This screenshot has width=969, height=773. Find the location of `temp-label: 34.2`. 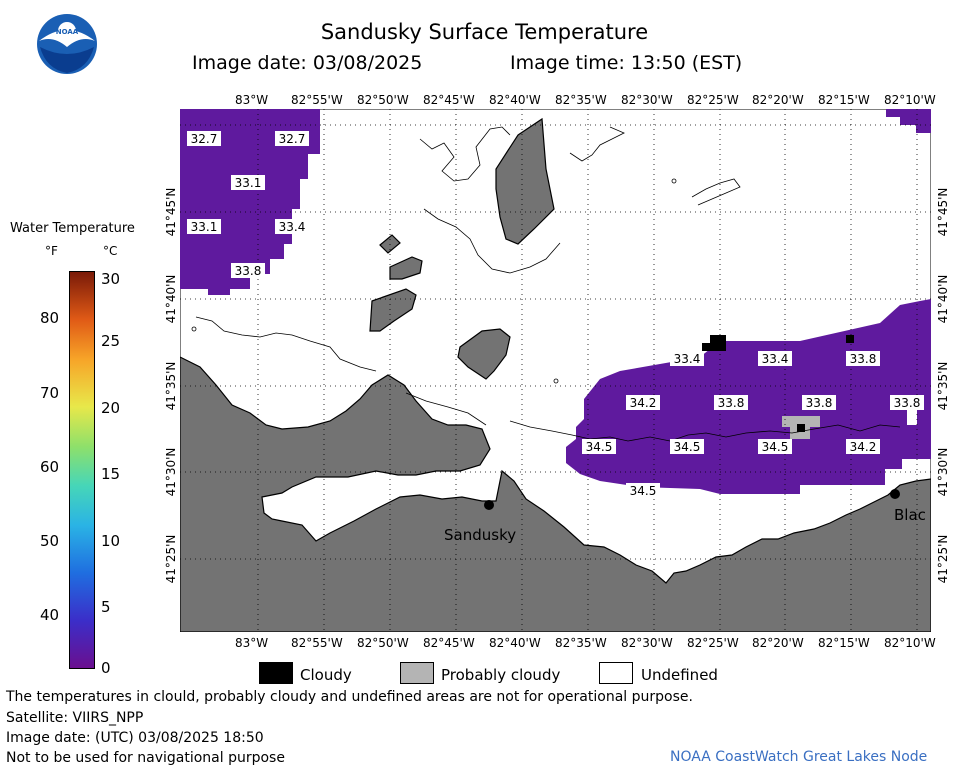

temp-label: 34.2 is located at coordinates (643, 402).